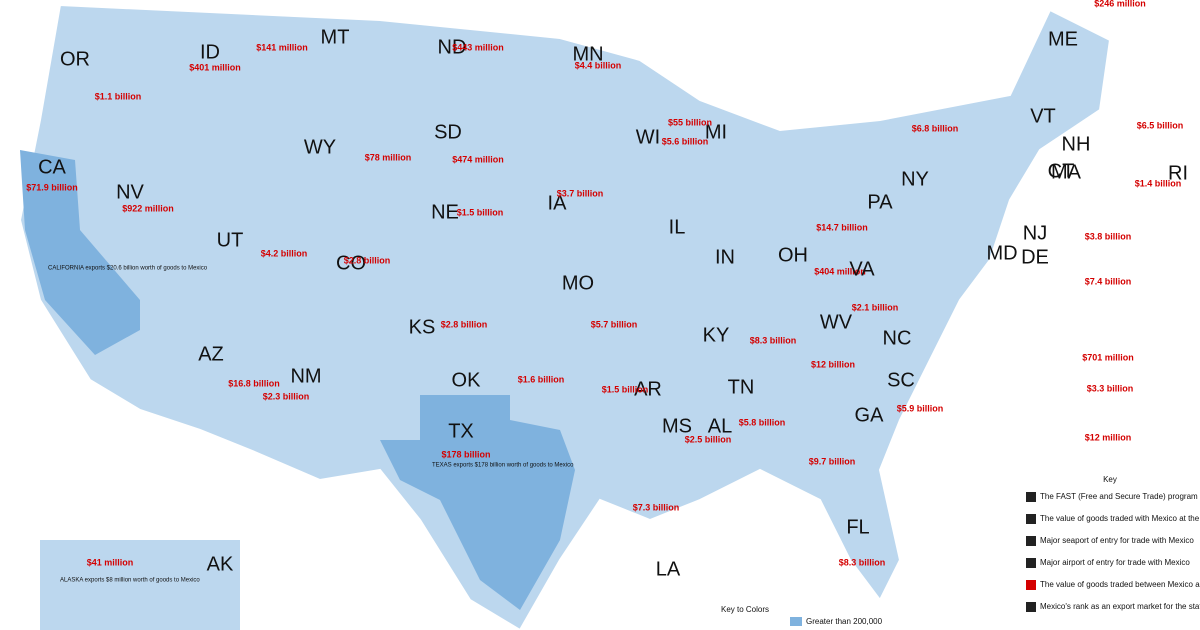 This screenshot has height=630, width=1200. Describe the element at coordinates (1108, 281) in the screenshot. I see `state-export-value: $7.4 billion` at that location.